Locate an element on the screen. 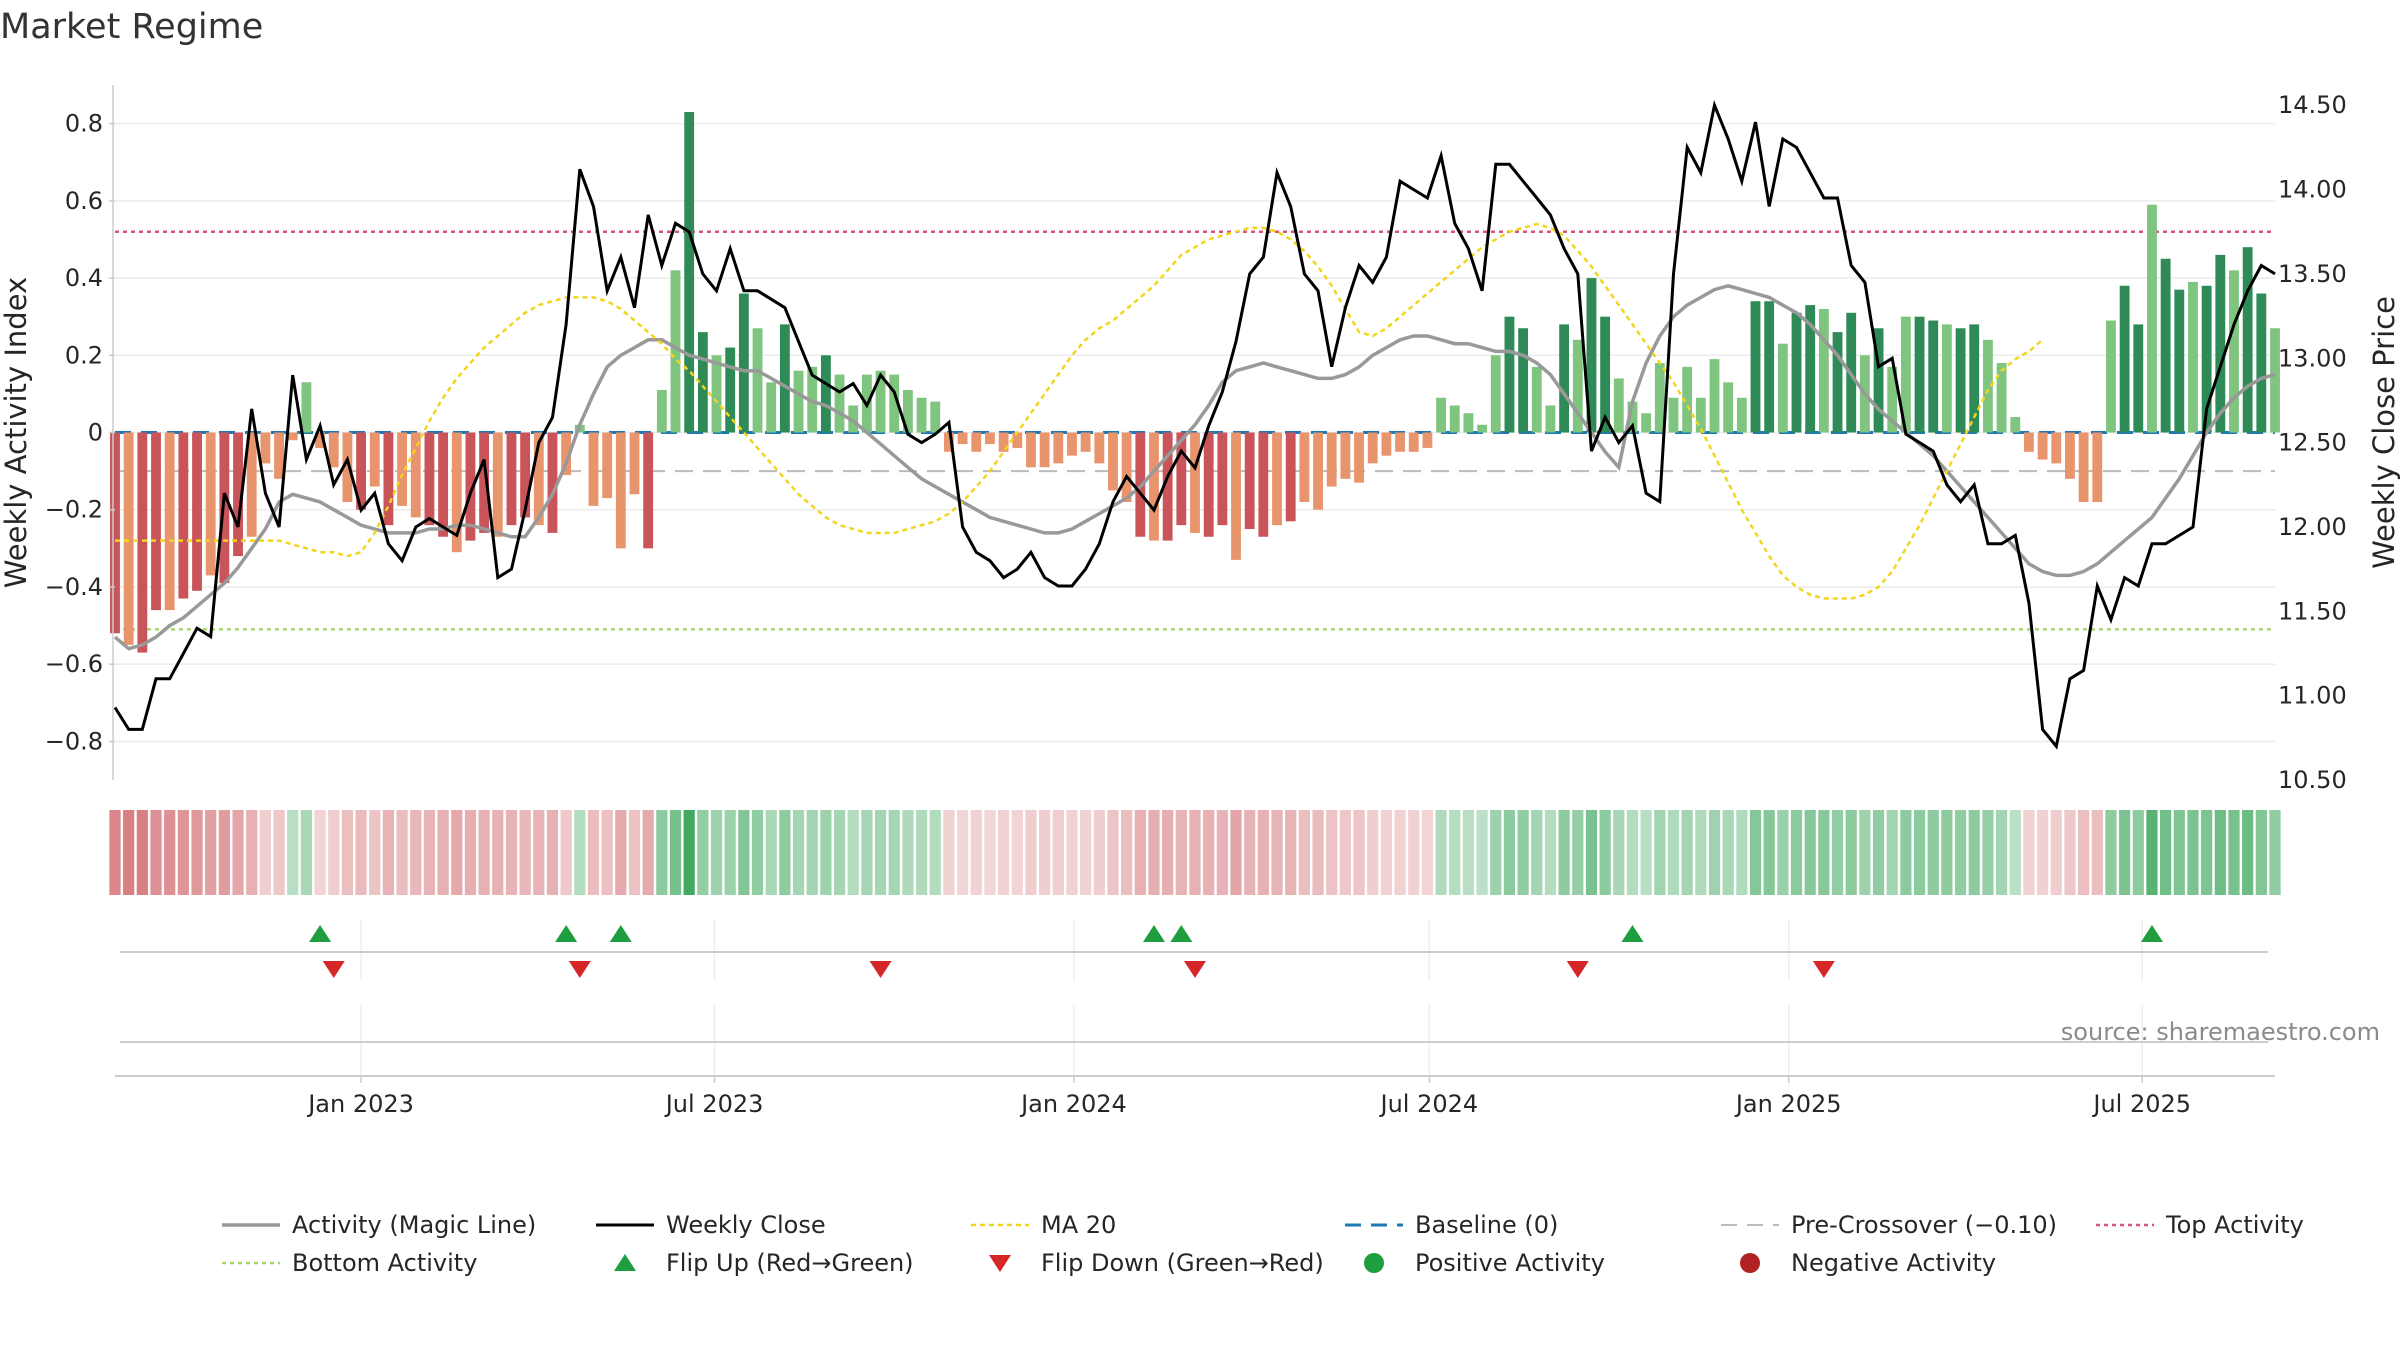 This screenshot has height=1350, width=2400. left-tick-label: 0.2 is located at coordinates (84, 355).